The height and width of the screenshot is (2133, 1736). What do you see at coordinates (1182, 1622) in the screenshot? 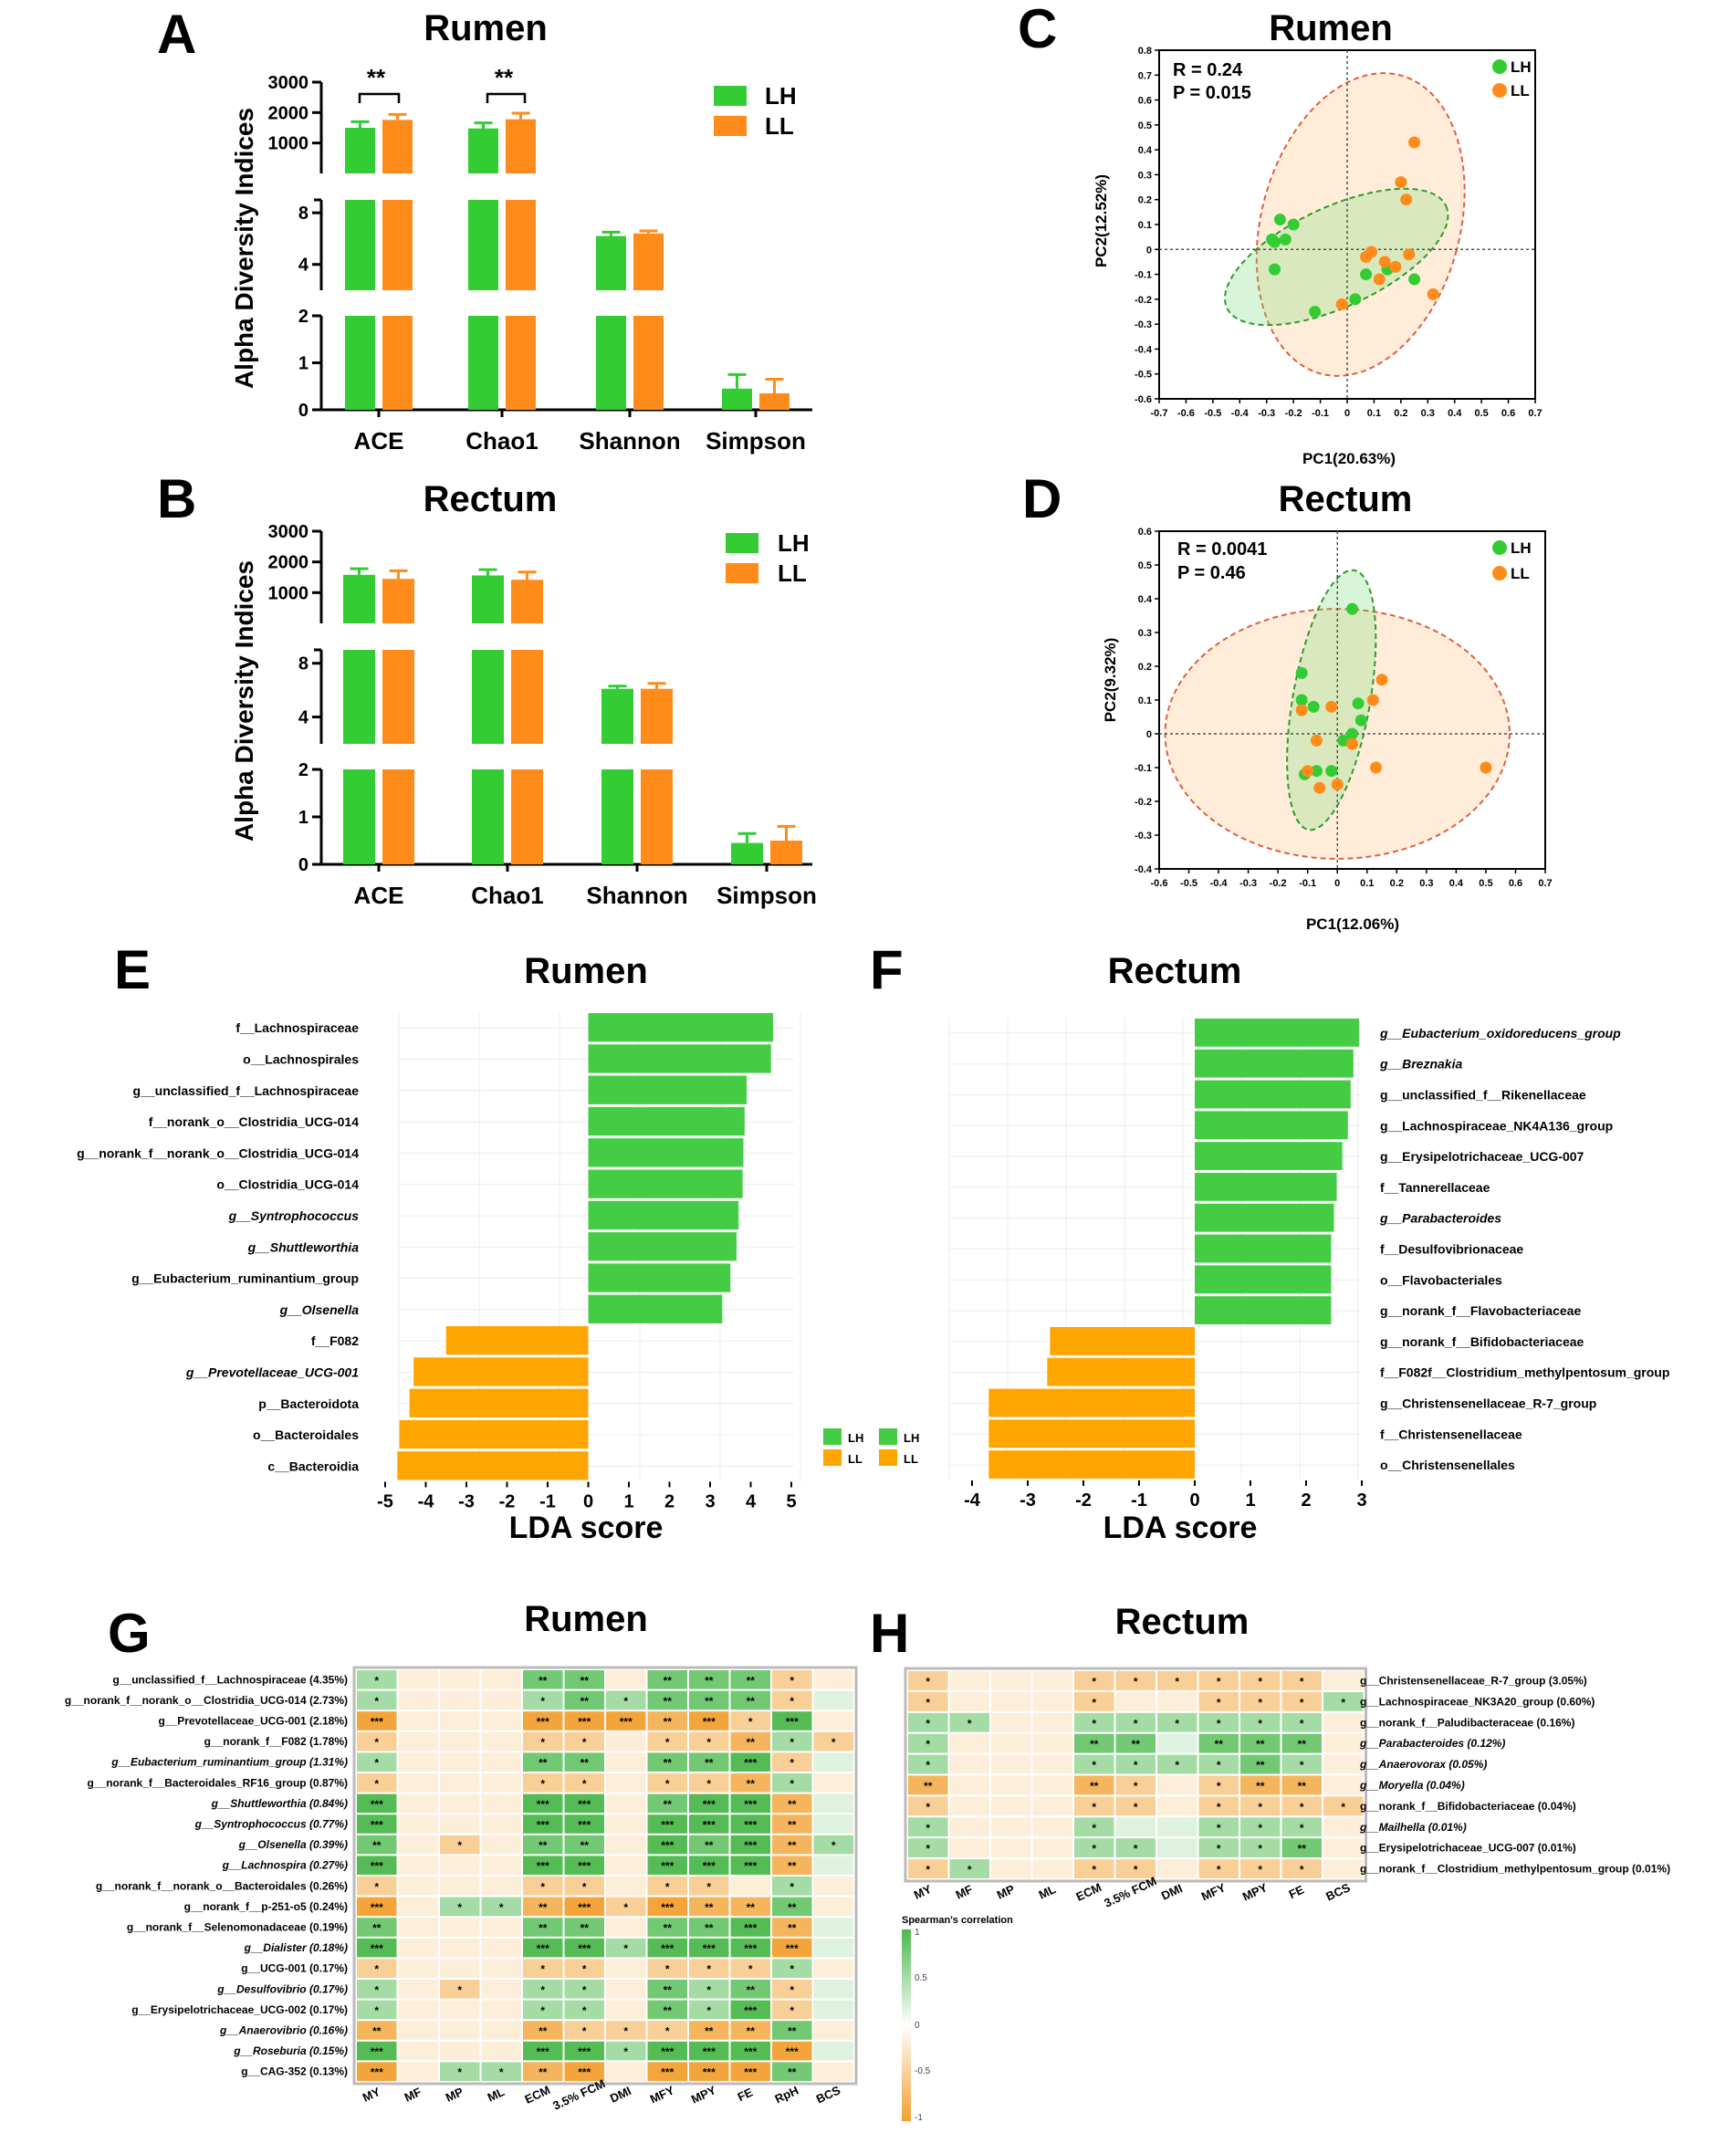
I see `panel-h-title: Rectum` at bounding box center [1182, 1622].